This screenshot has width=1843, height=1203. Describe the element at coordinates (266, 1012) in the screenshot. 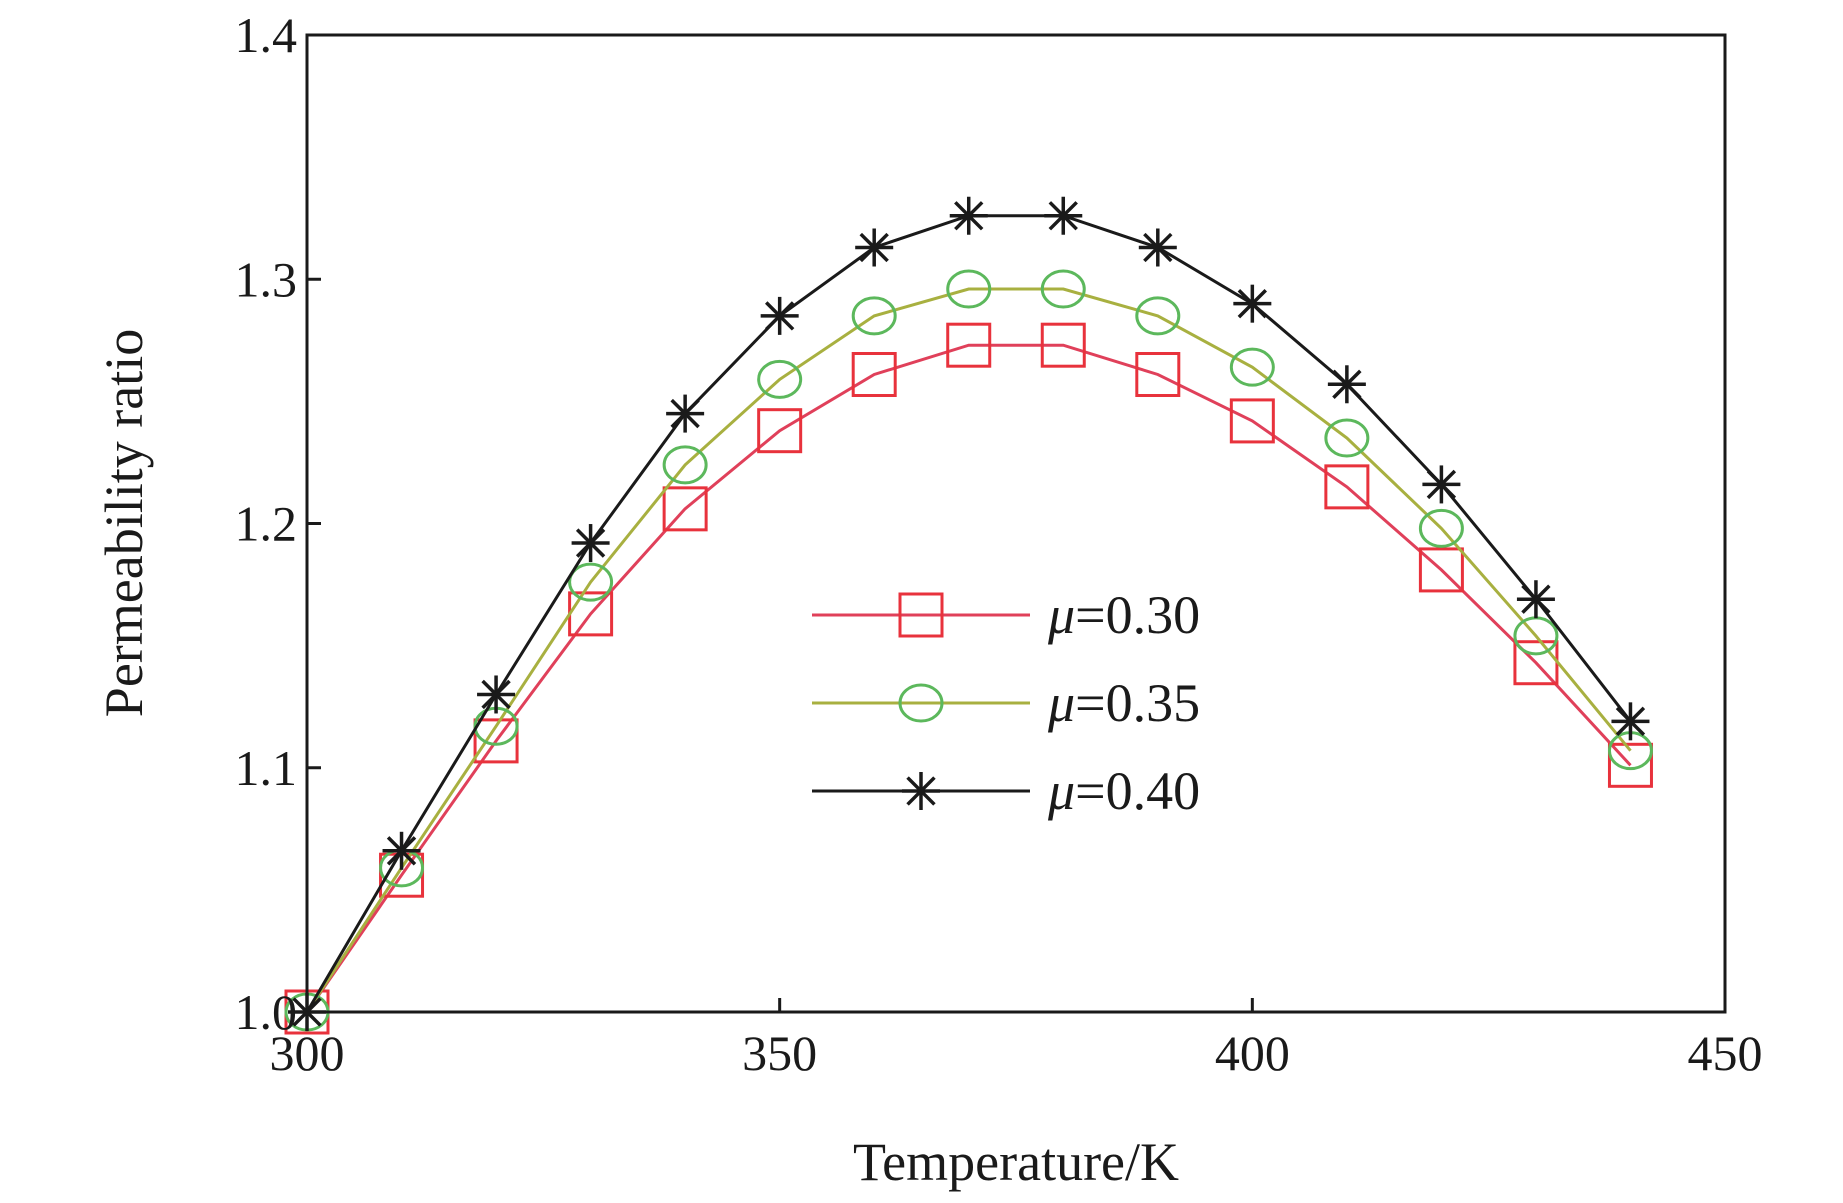

I see `y-tick-label: 1.0` at that location.